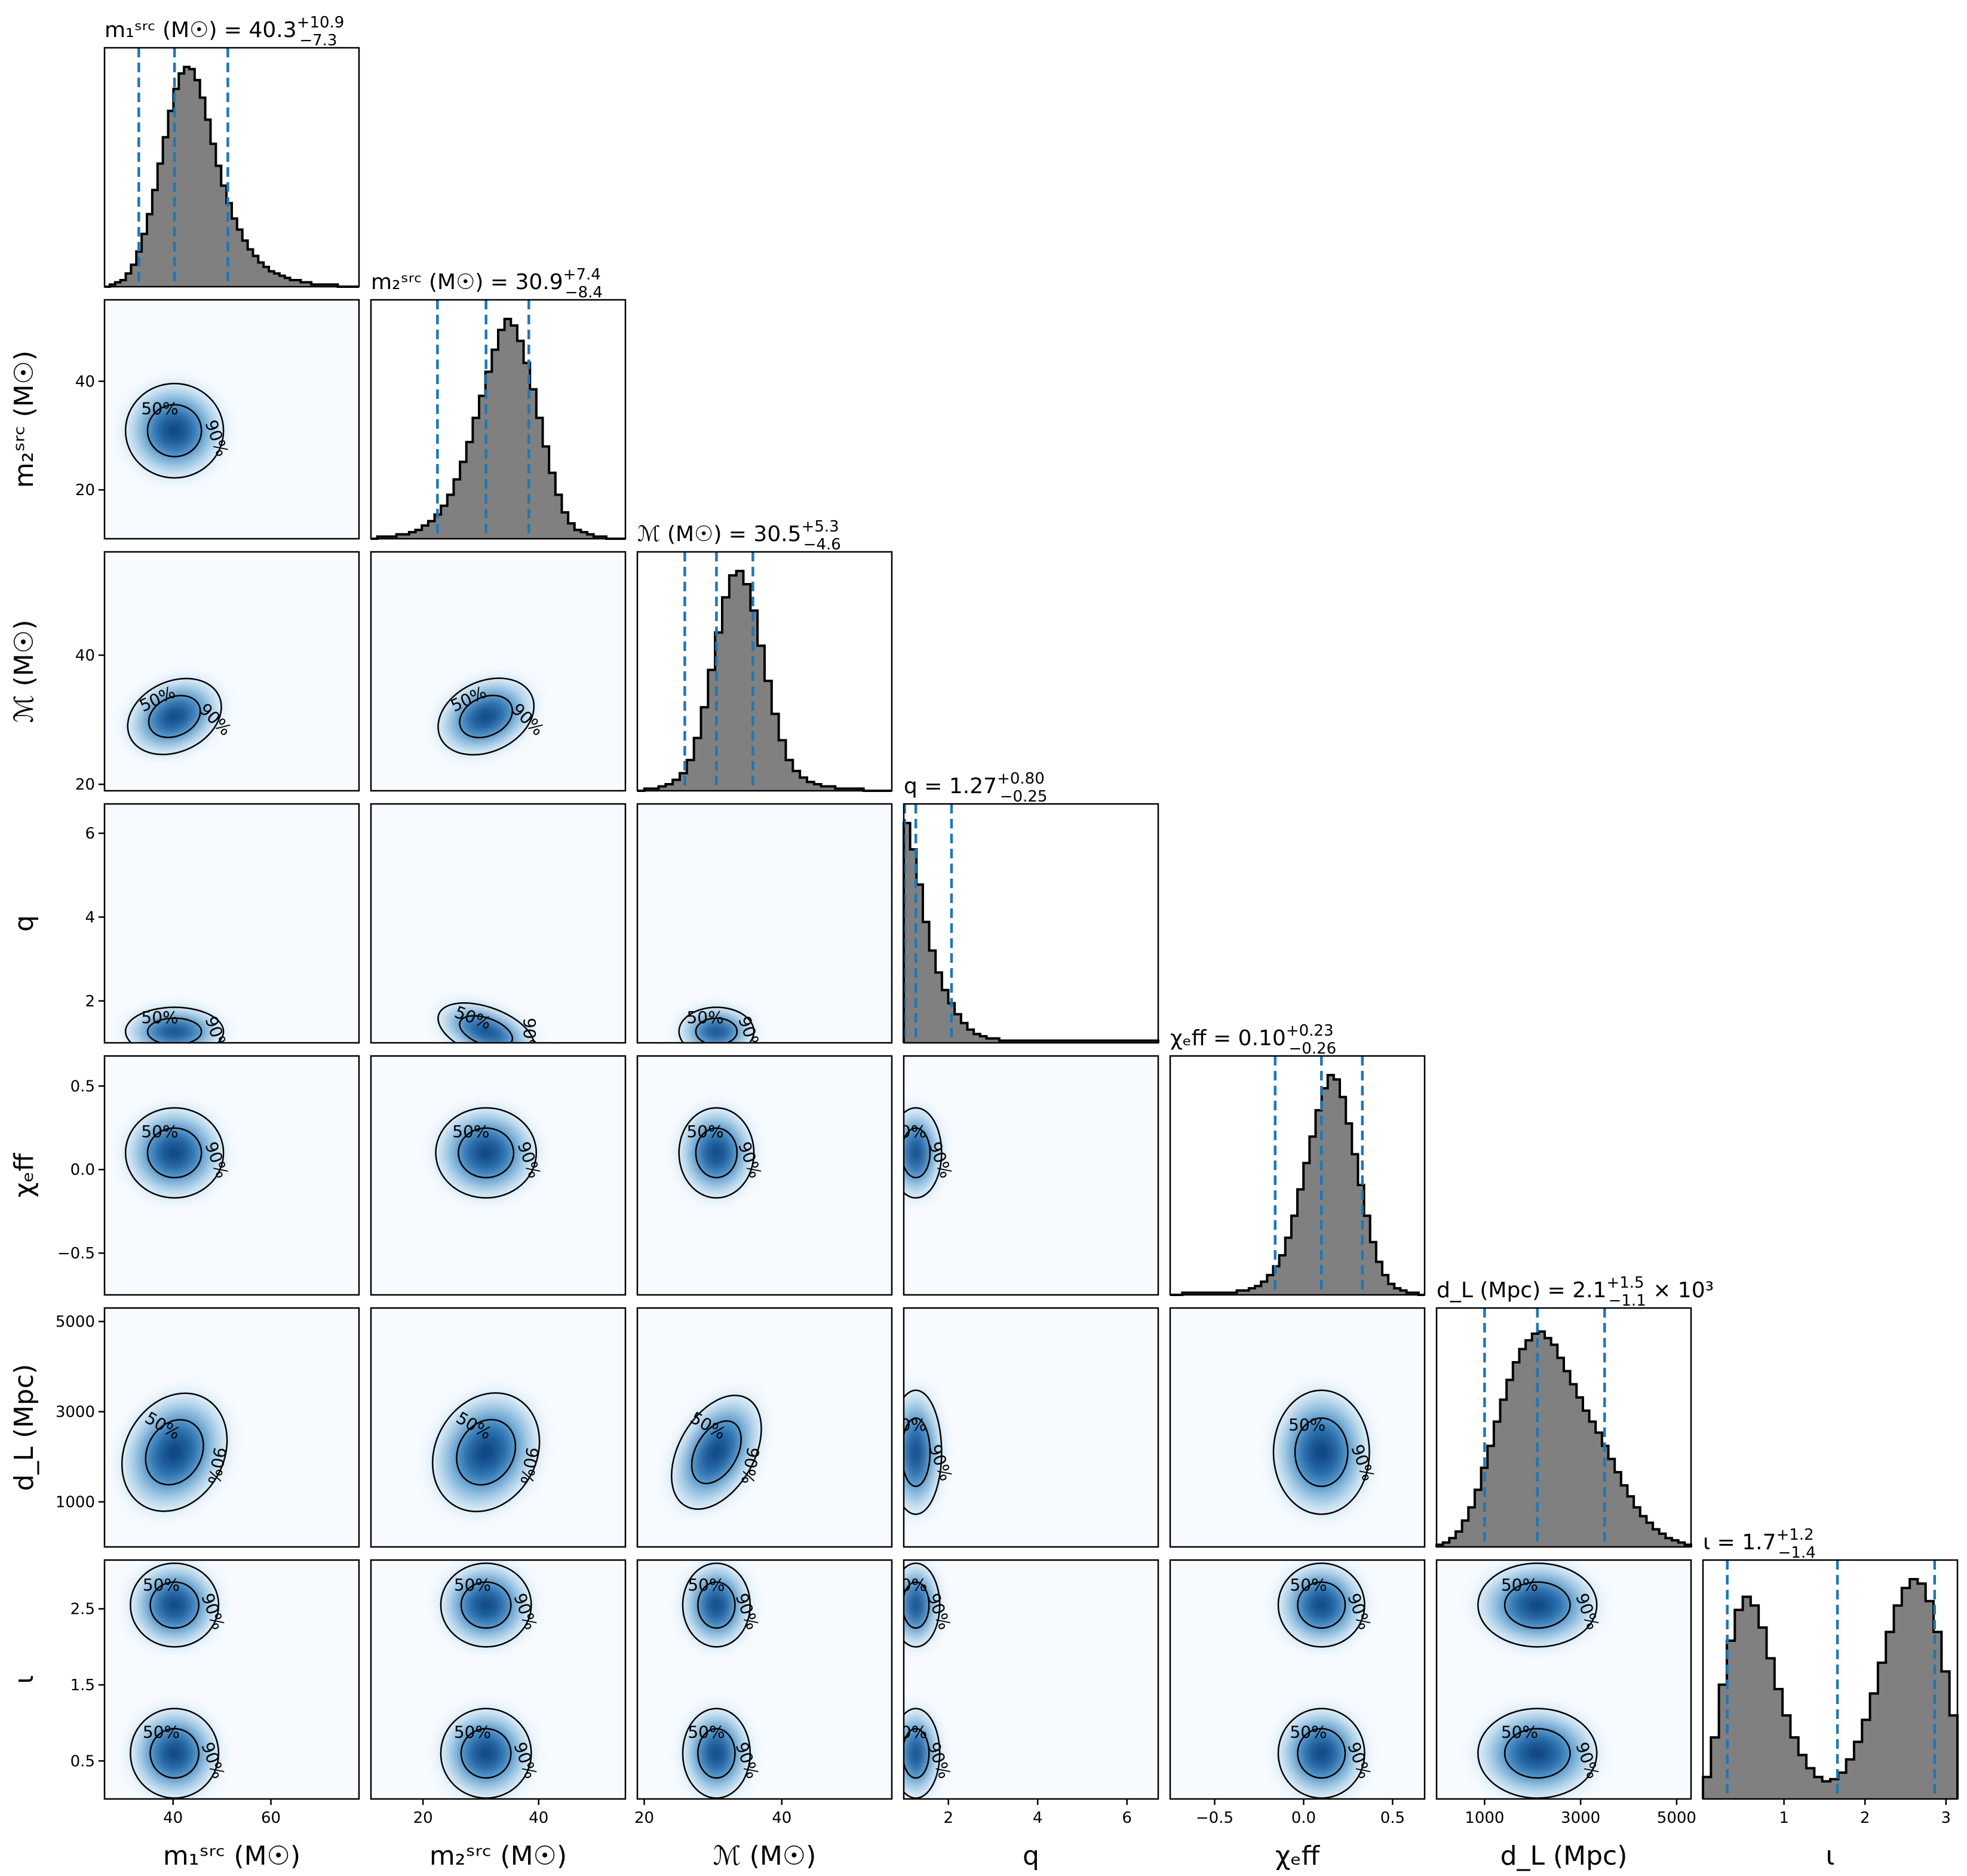 This screenshot has width=1967, height=1876. What do you see at coordinates (1127, 1818) in the screenshot?
I see `xtick-label-q-2: 6` at bounding box center [1127, 1818].